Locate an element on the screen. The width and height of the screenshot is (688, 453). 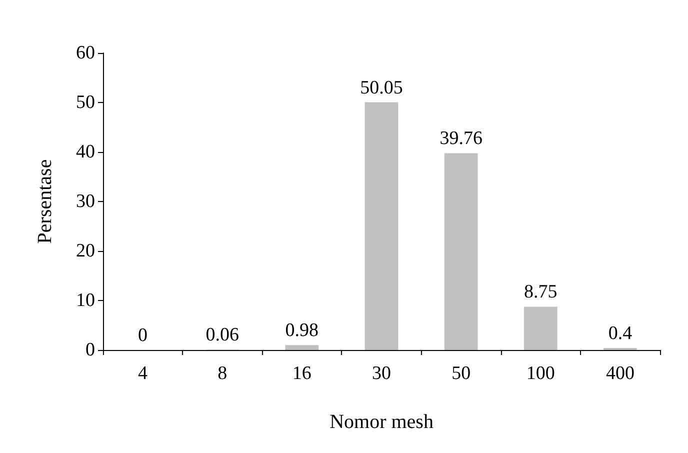
x-tick-label: 4 is located at coordinates (143, 373).